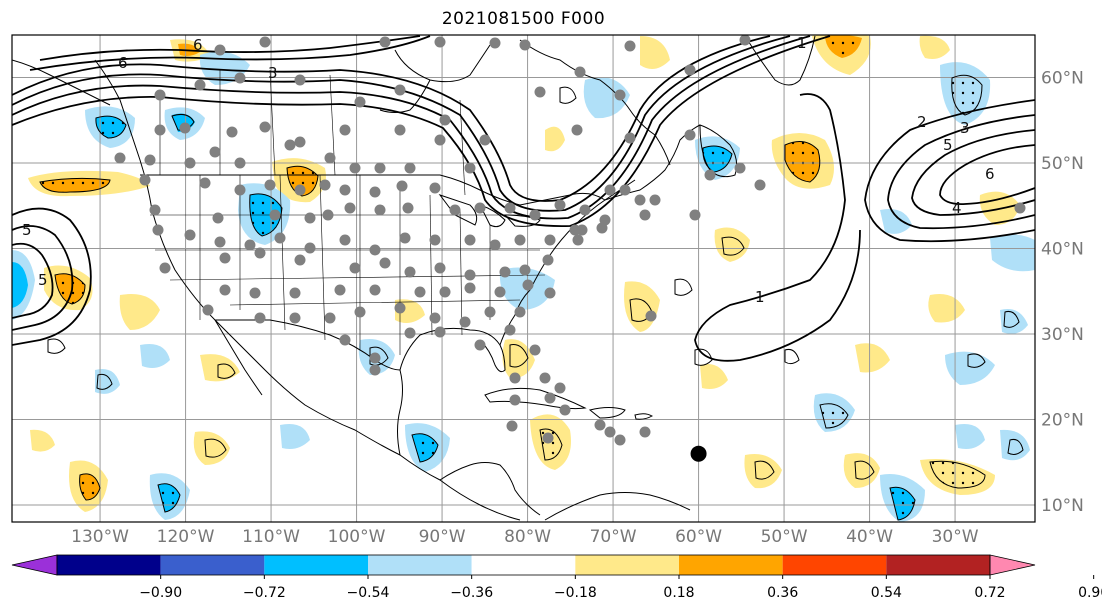 The height and width of the screenshot is (613, 1102). What do you see at coordinates (1062, 421) in the screenshot?
I see `latitude-label: 20°N` at bounding box center [1062, 421].